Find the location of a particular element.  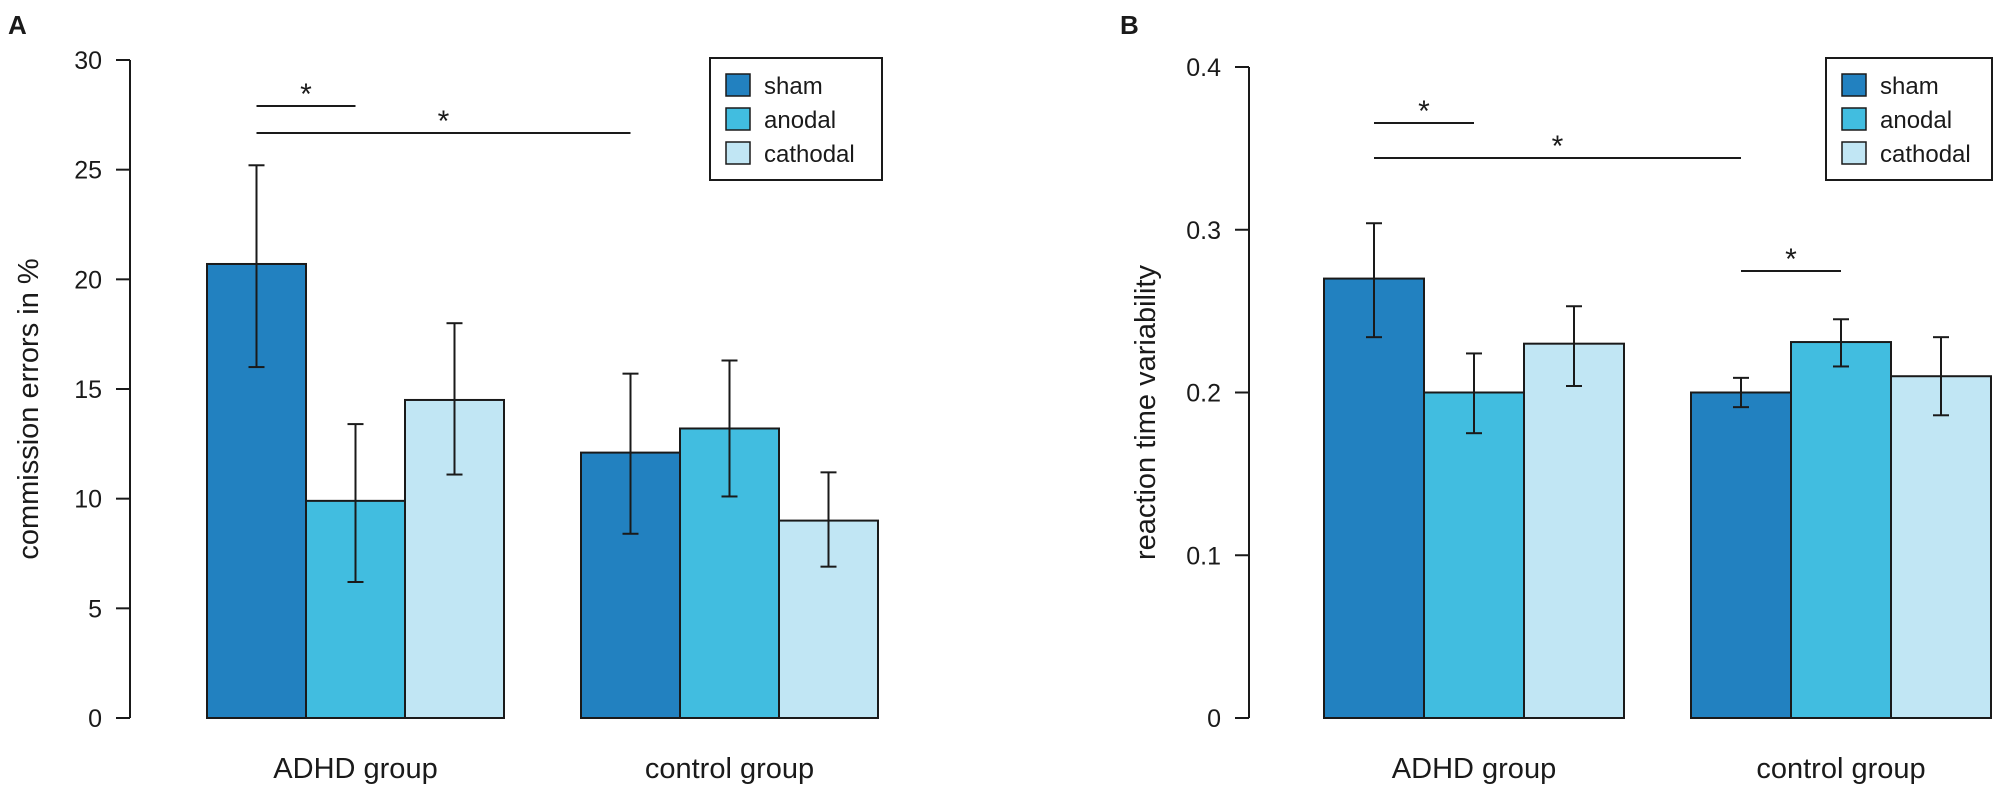

y-axis-title: reaction time variability is located at coordinates (1146, 412).